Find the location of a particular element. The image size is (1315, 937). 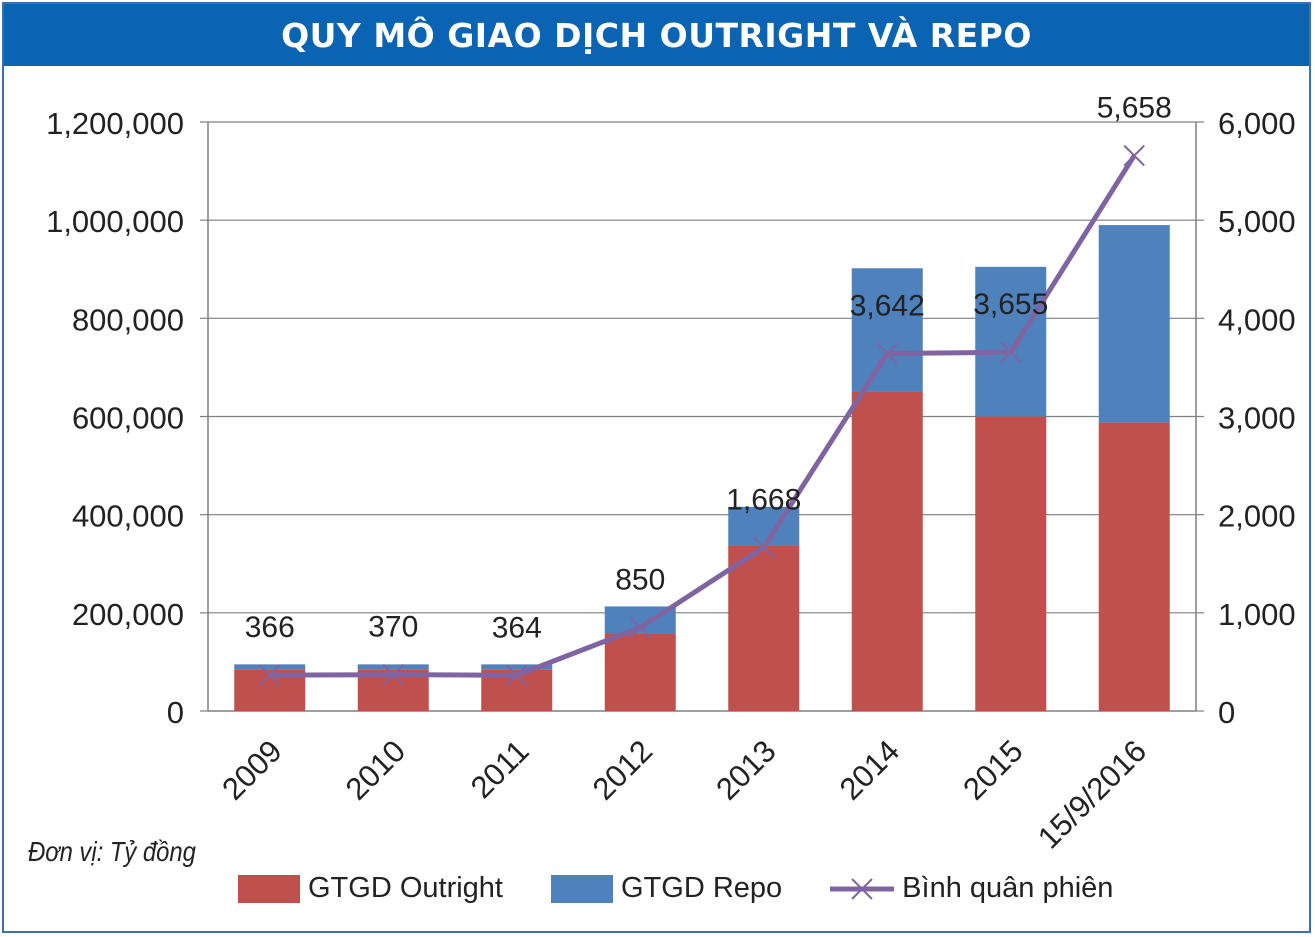

legend-swatch-outright is located at coordinates (269, 888).